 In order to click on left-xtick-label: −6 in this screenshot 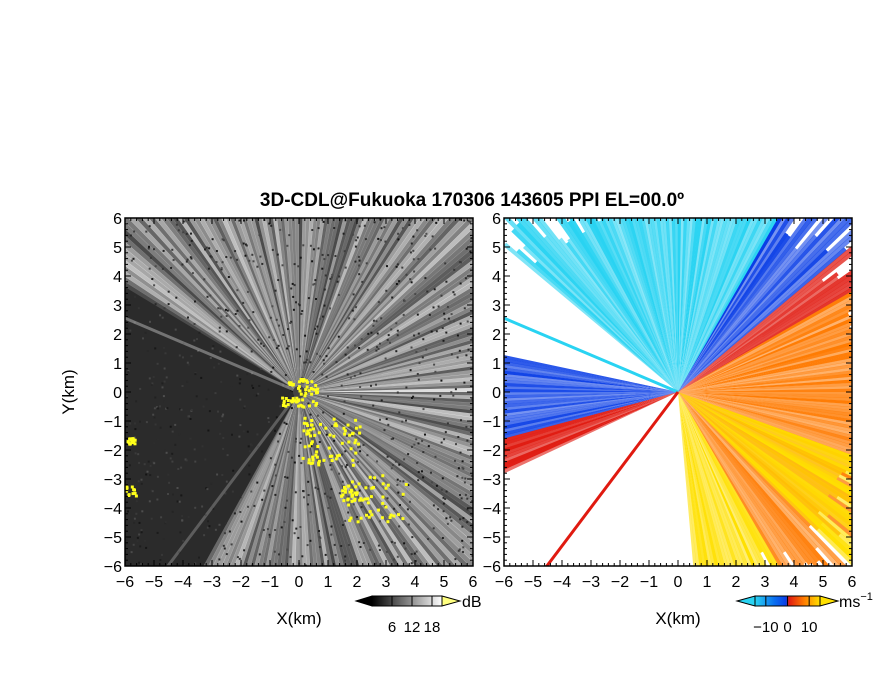, I will do `click(125, 582)`.